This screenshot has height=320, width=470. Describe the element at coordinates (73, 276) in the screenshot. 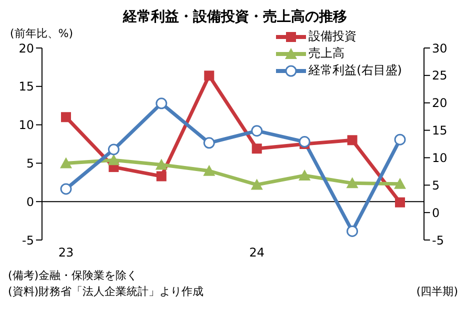

I see `text: (備考)金融・保険業を除く` at that location.